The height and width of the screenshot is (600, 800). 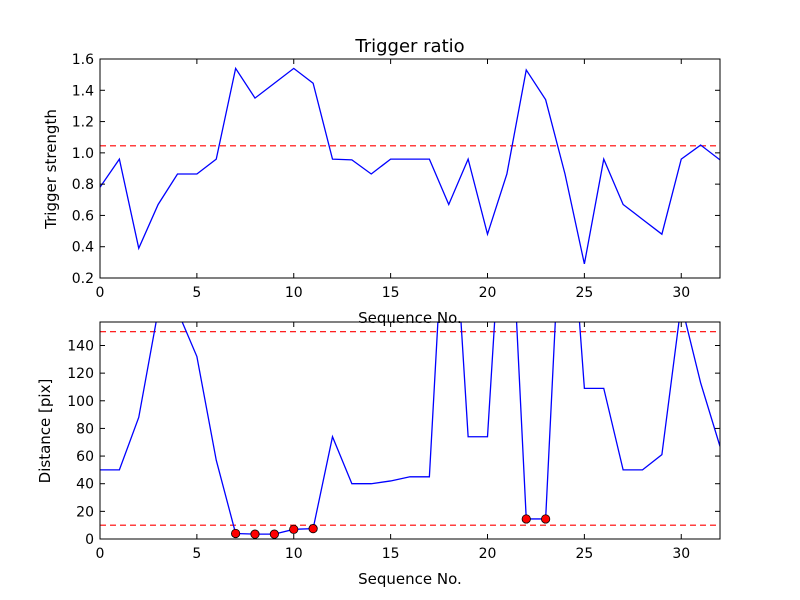 I want to click on top-y-tick-label: 0.4, so click(x=83, y=248).